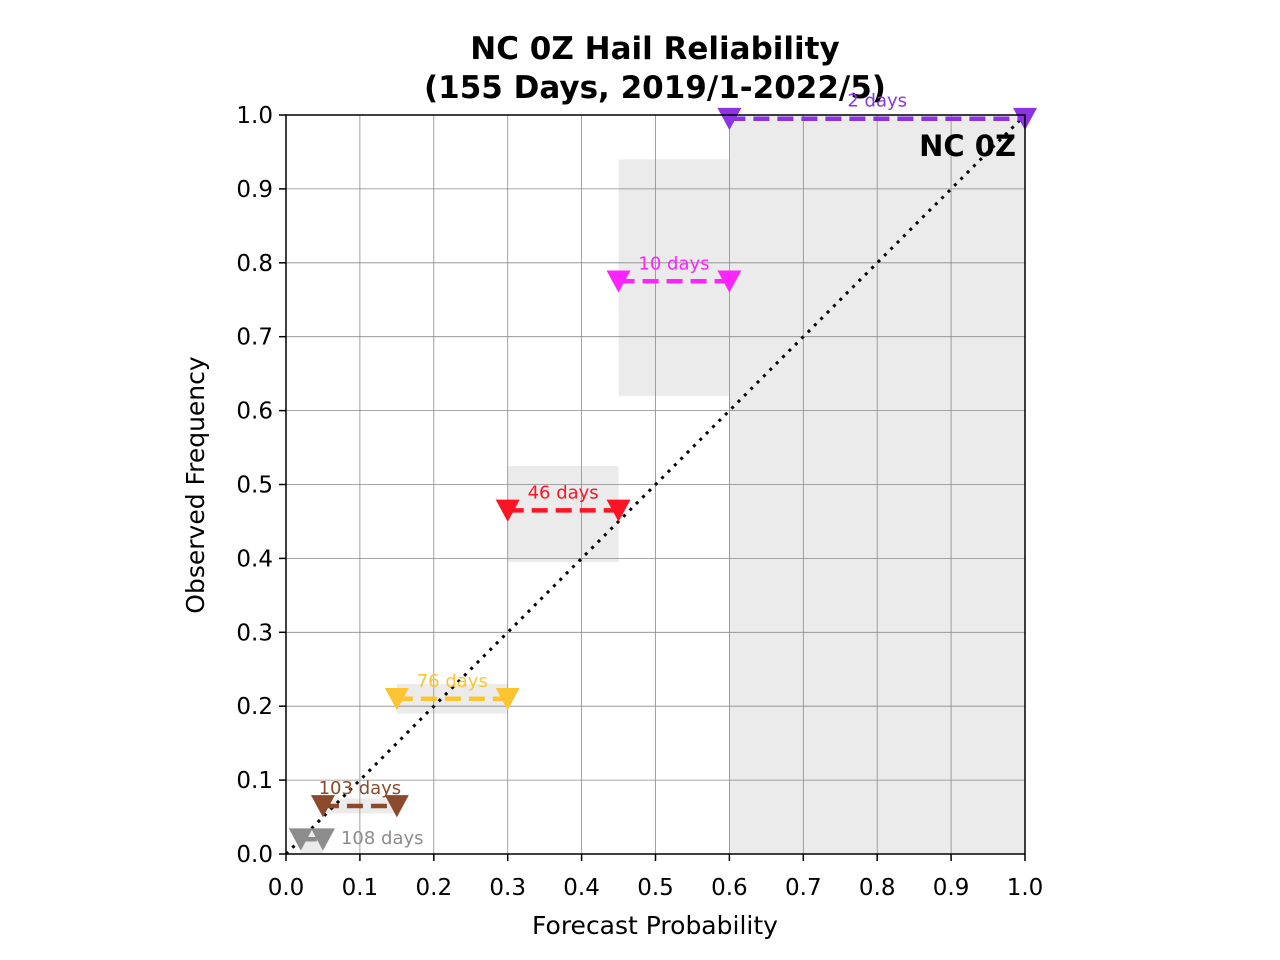 This screenshot has width=1280, height=960. What do you see at coordinates (654, 49) in the screenshot?
I see `chart-title-line-1: NC 0Z Hail Reliability` at bounding box center [654, 49].